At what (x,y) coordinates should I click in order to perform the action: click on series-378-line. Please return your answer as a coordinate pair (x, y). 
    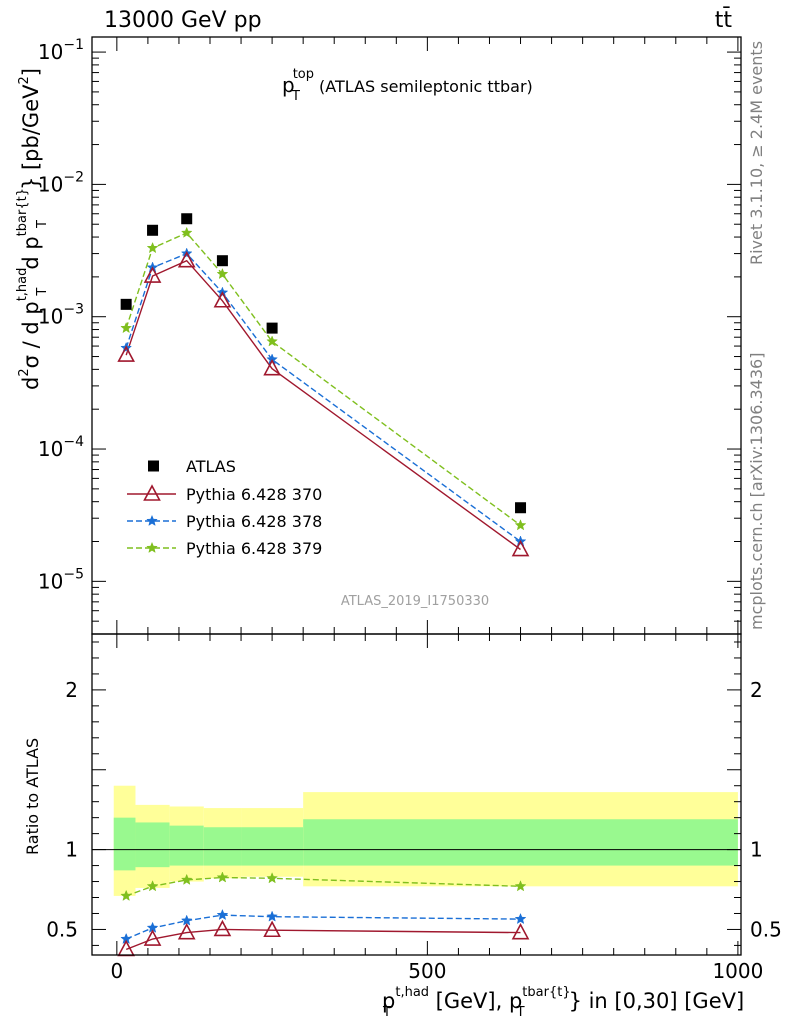
    Looking at the image, I should click on (323, 397).